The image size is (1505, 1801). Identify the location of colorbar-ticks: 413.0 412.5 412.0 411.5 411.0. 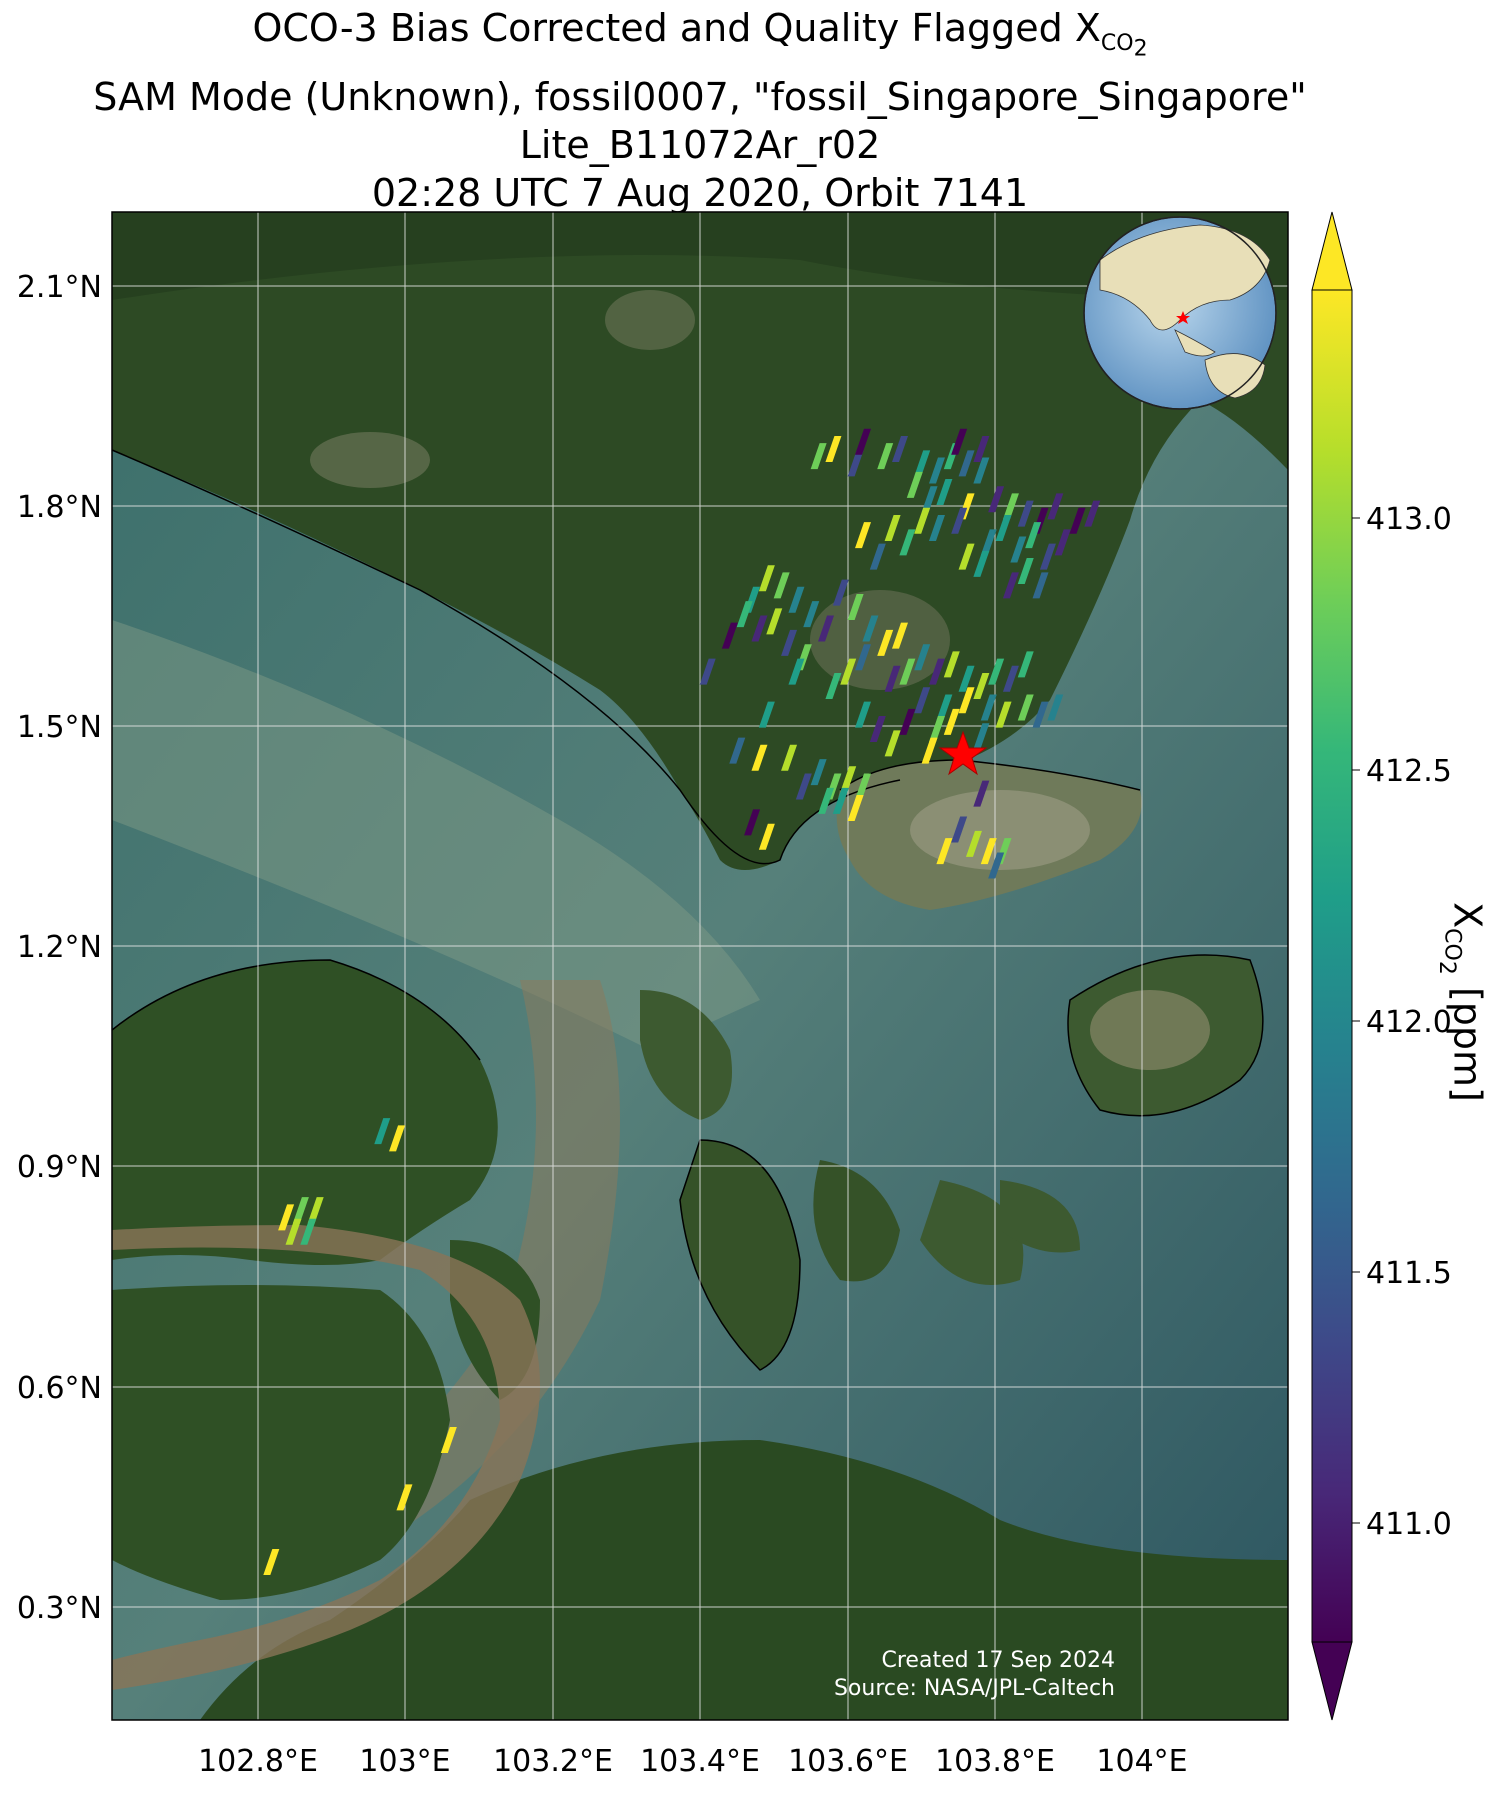
(1402, 1022).